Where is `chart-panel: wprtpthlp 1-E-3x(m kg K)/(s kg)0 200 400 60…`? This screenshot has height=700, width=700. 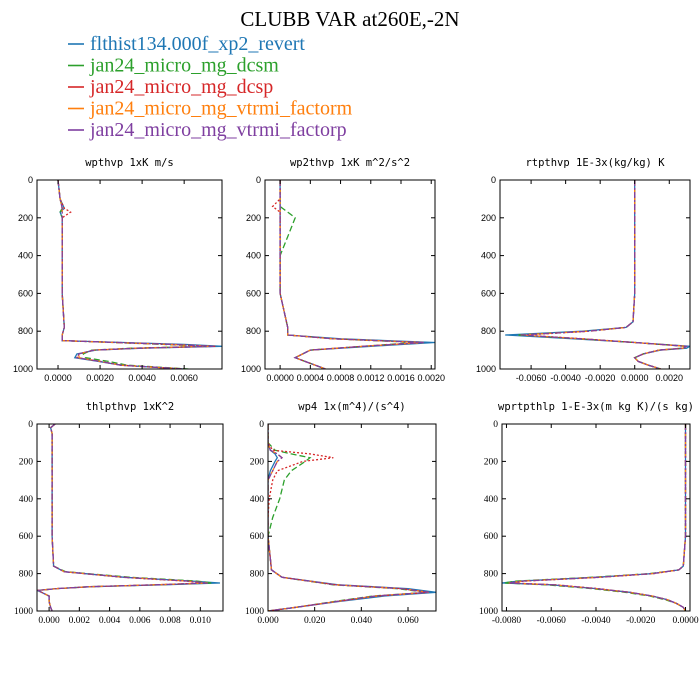 chart-panel: wprtpthlp 1-E-3x(m kg K)/(s kg)0 200 400 60… is located at coordinates (589, 513).